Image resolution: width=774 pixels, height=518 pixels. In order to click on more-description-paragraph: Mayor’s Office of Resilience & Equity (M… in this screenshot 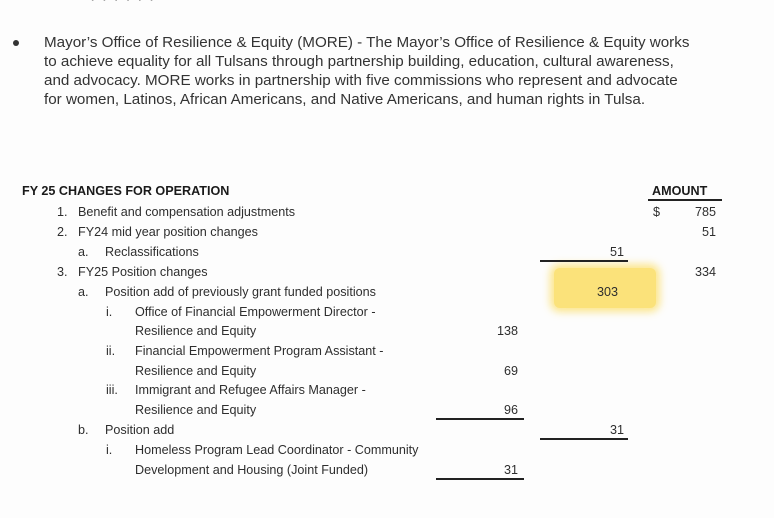, I will do `click(404, 71)`.